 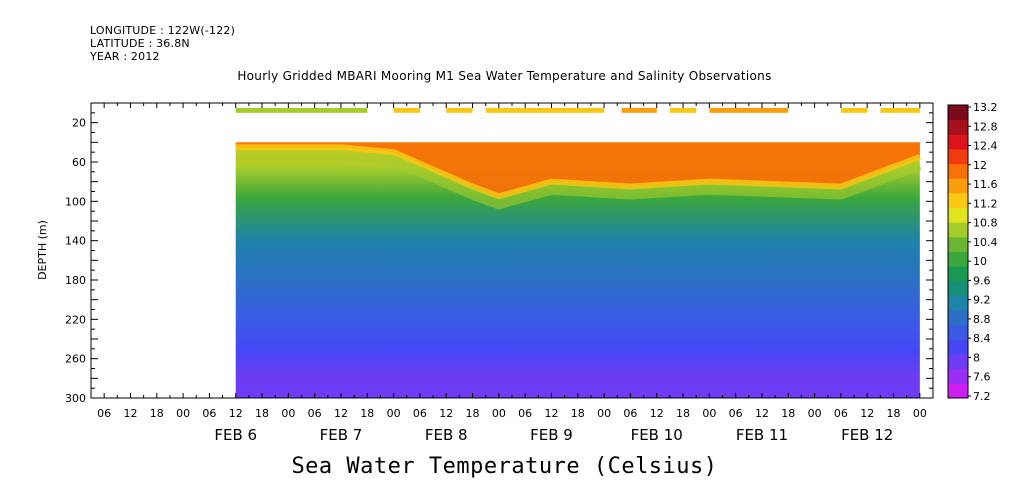 I want to click on colorbar-label: 7.6, so click(x=982, y=377).